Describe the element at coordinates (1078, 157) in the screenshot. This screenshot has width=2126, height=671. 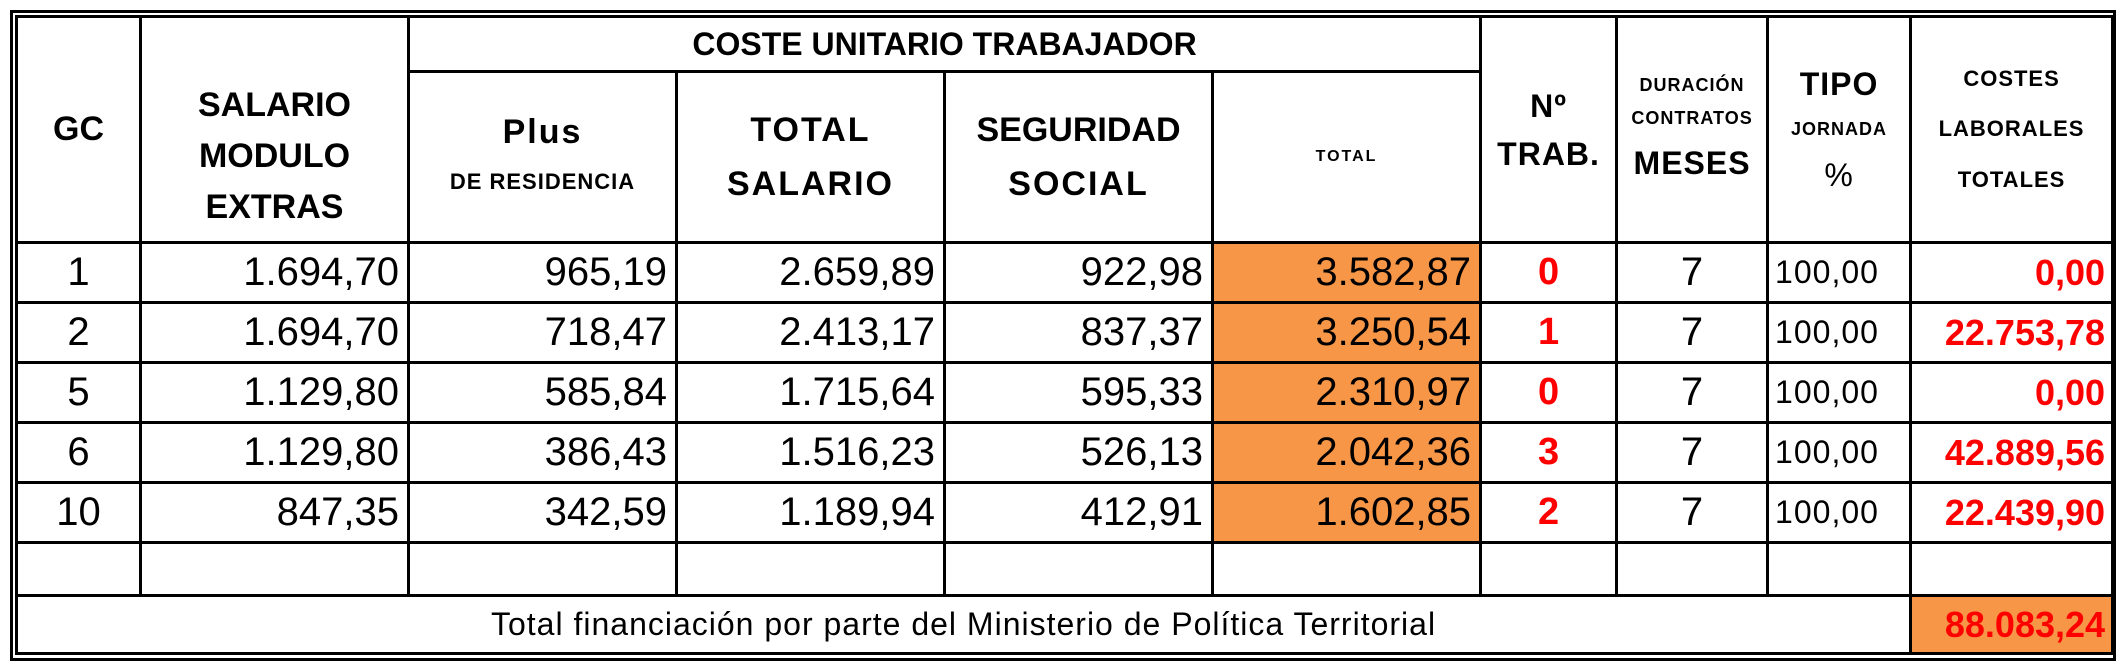
I see `header-seguridad: SEGURIDAD SOCIAL` at that location.